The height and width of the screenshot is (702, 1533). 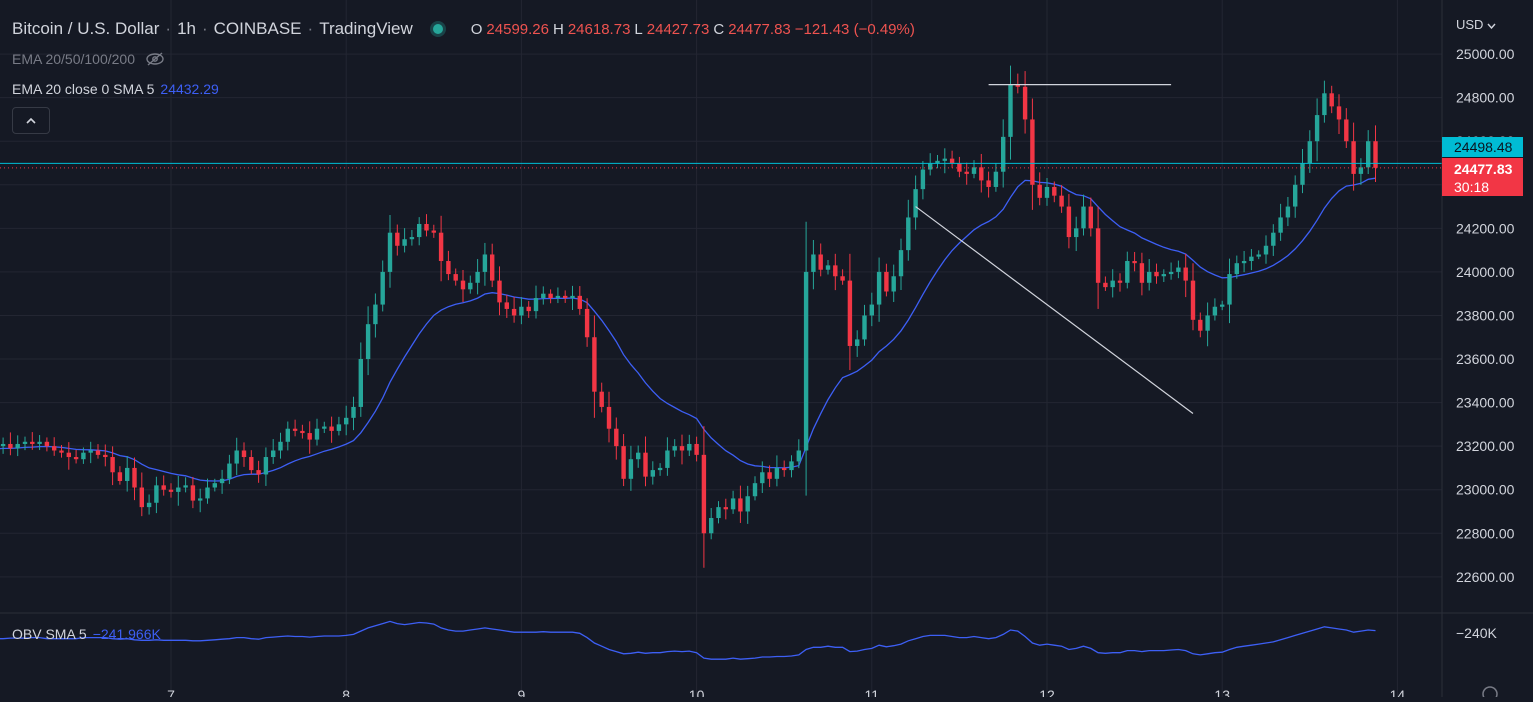 What do you see at coordinates (115, 89) in the screenshot?
I see `ema-legend: EMA 20 close 0 SMA 5 24432.29` at bounding box center [115, 89].